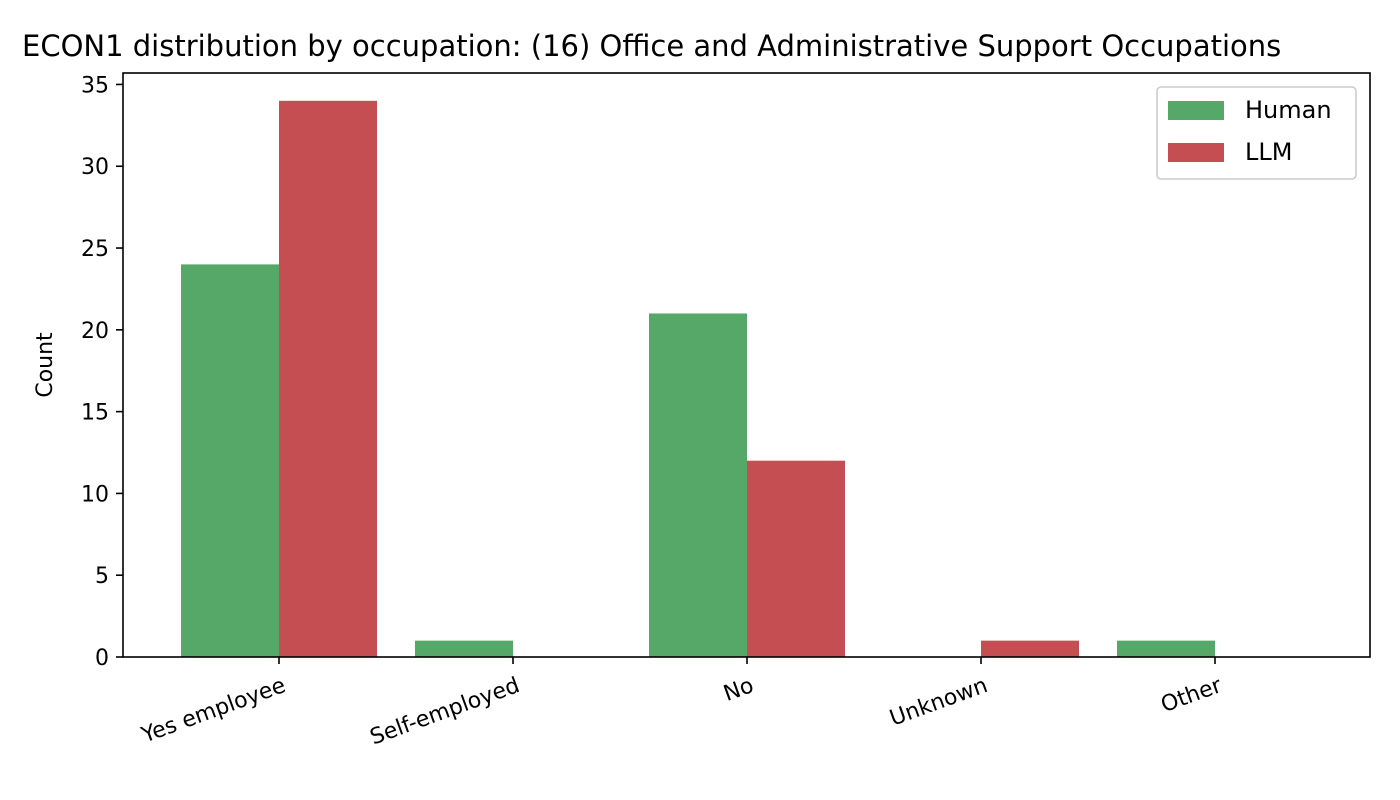  What do you see at coordinates (1196, 110) in the screenshot?
I see `legend-swatch-human` at bounding box center [1196, 110].